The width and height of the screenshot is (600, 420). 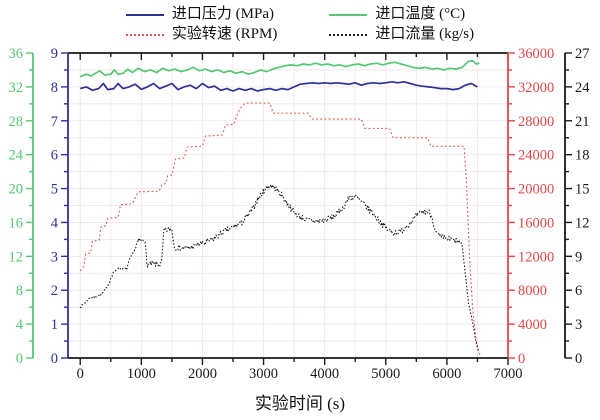 I want to click on svg-text: 20, so click(x=16, y=190).